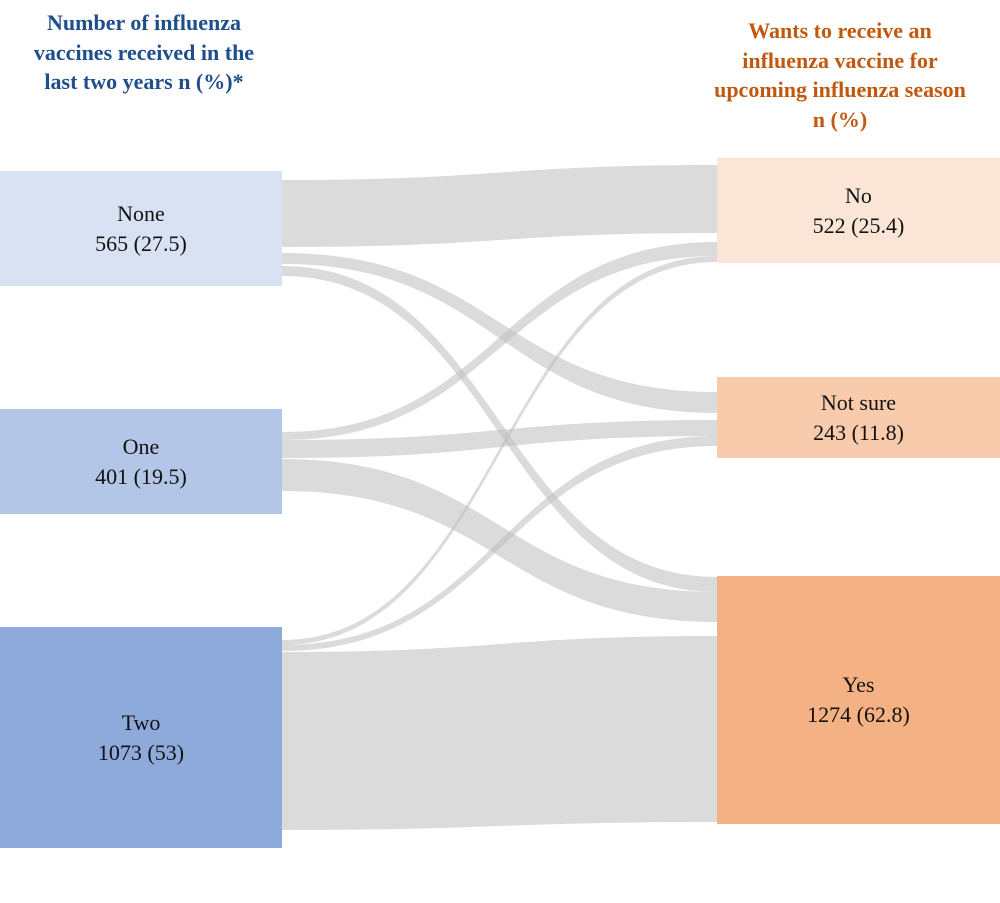 The image size is (1000, 903). What do you see at coordinates (499, 439) in the screenshot?
I see `link-one-to-not-sure` at bounding box center [499, 439].